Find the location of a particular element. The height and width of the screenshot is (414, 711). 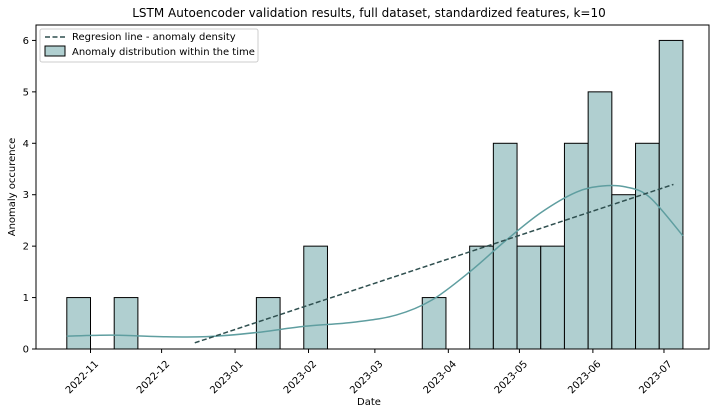

x-tick-label: 2023-01 is located at coordinates (226, 377).